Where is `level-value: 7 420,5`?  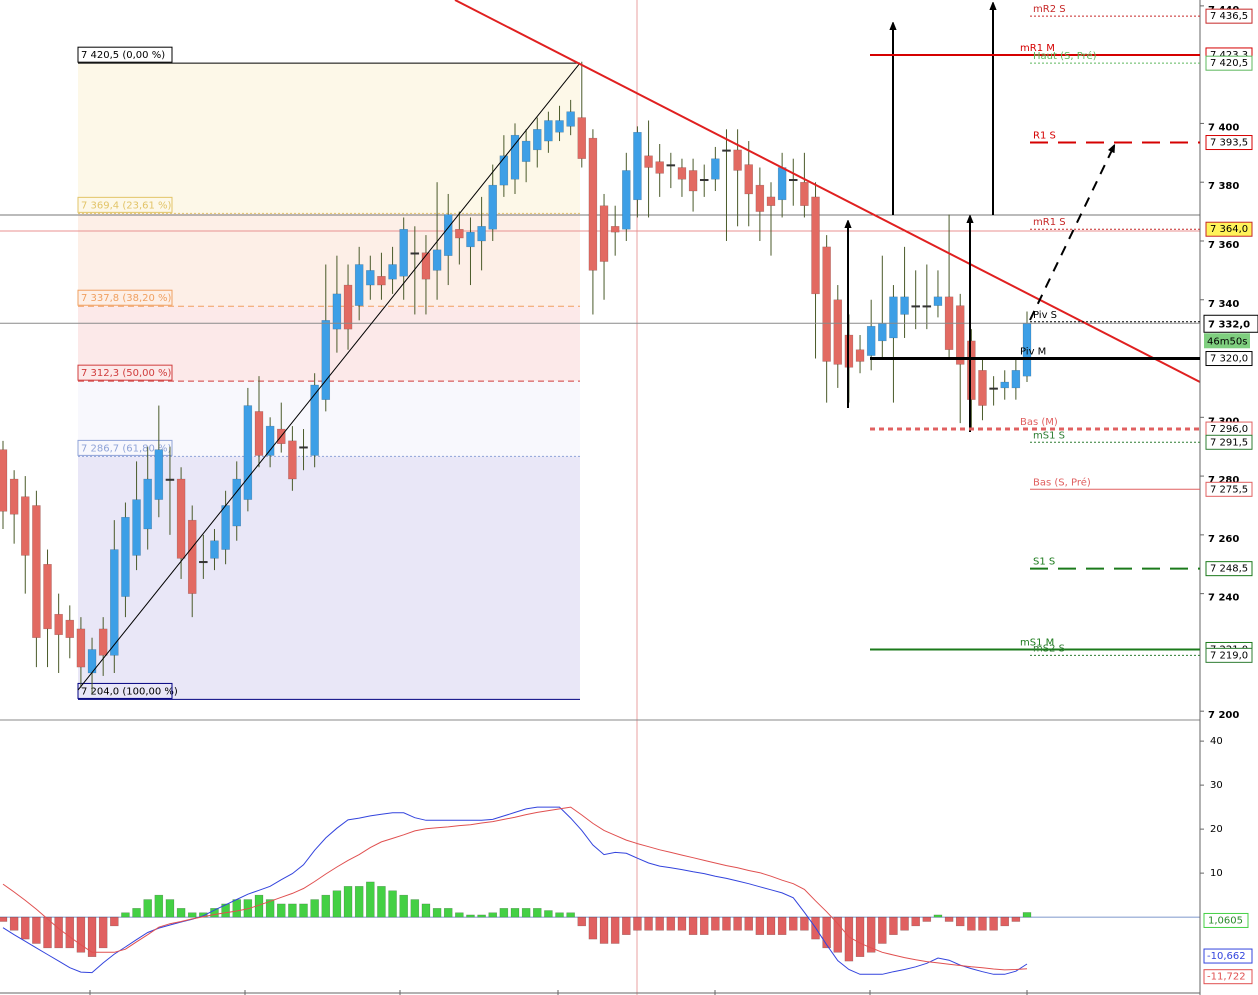
level-value: 7 420,5 is located at coordinates (1229, 63).